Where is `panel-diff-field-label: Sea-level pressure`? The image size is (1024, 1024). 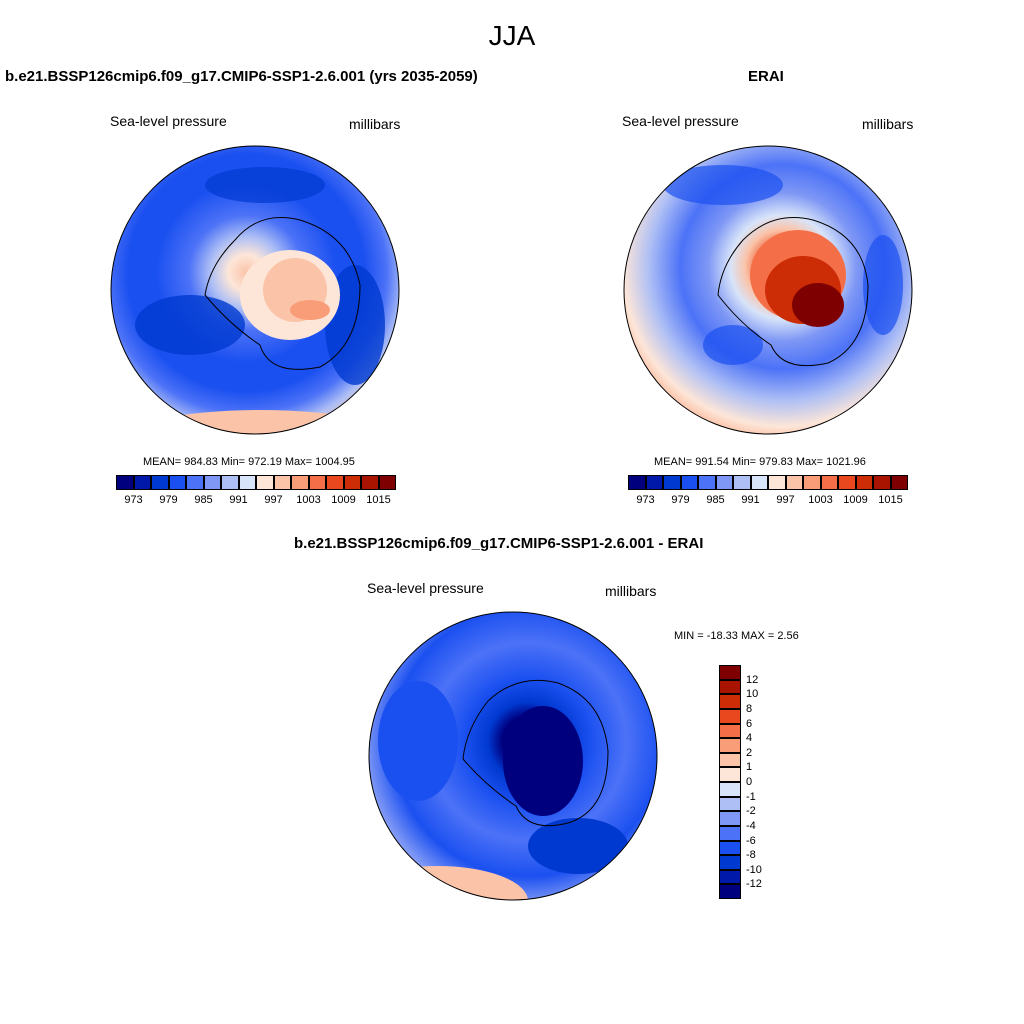
panel-diff-field-label: Sea-level pressure is located at coordinates (425, 588).